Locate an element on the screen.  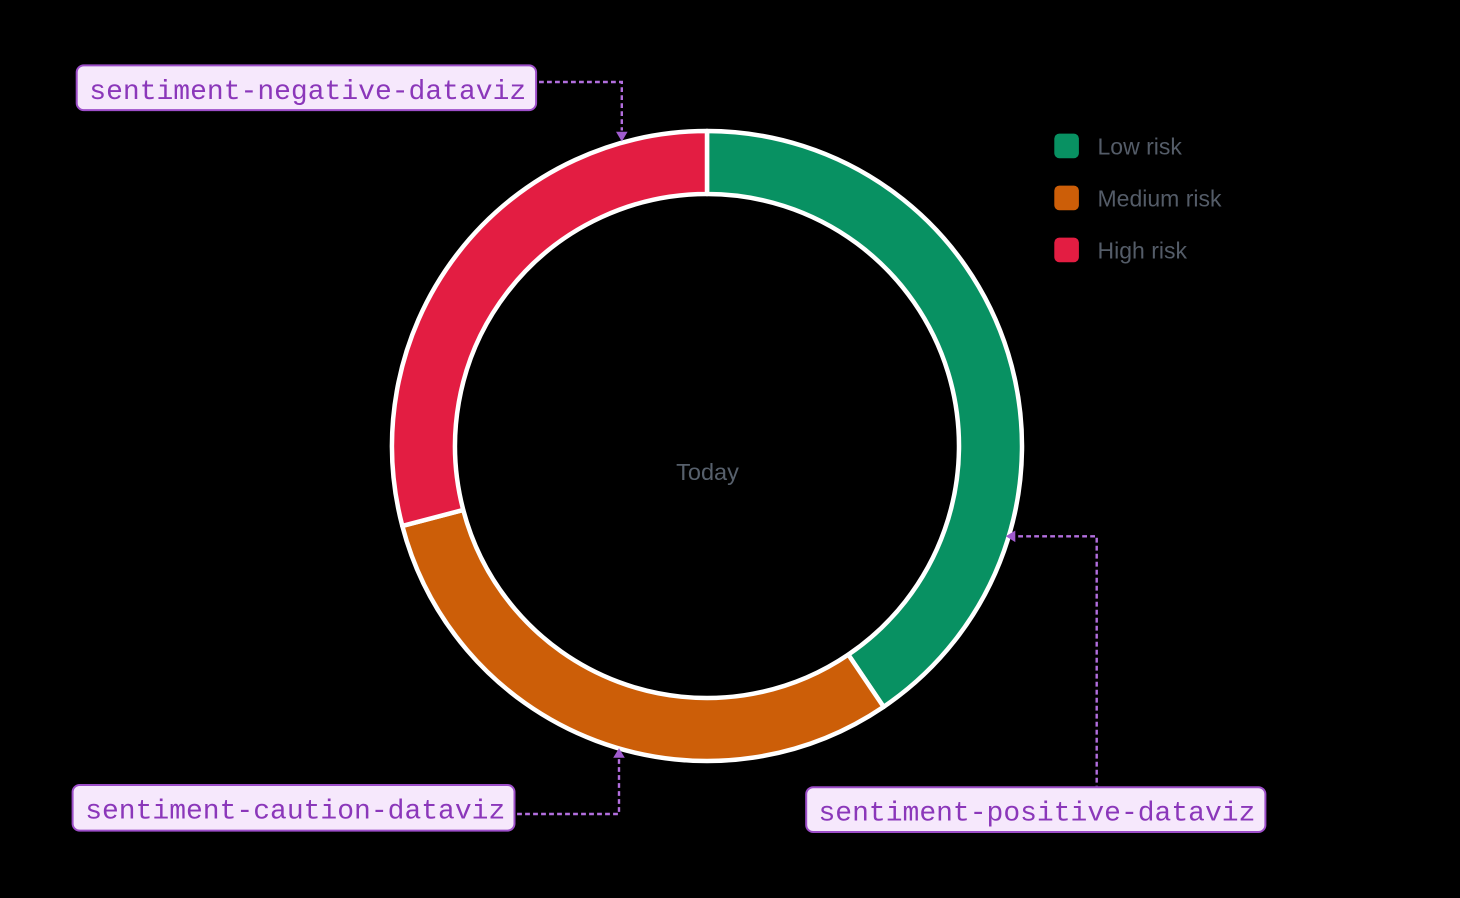
svg-text: Low risk is located at coordinates (1140, 147).